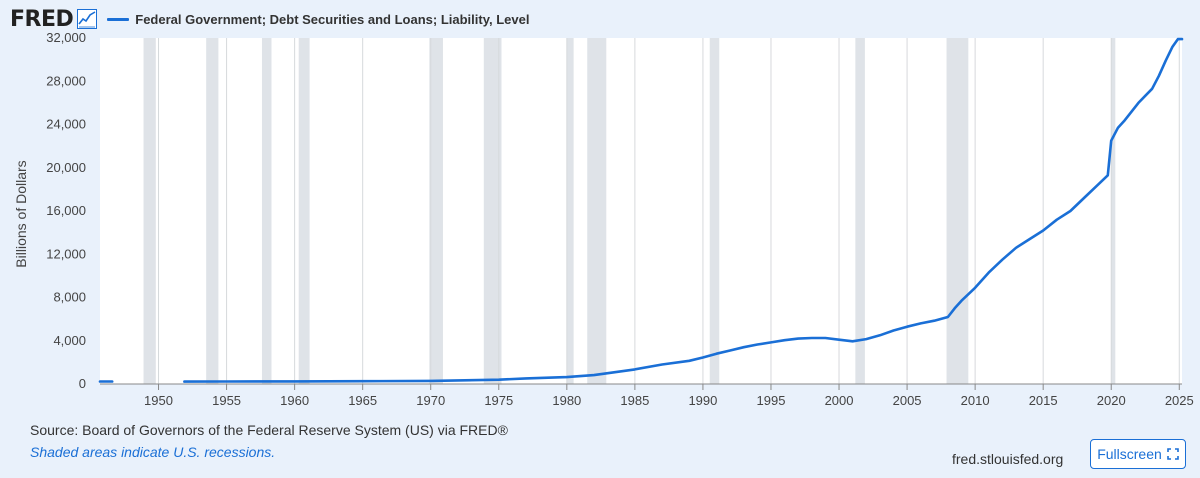 Image resolution: width=1200 pixels, height=478 pixels. I want to click on y-tick-label: 28,000, so click(66, 80).